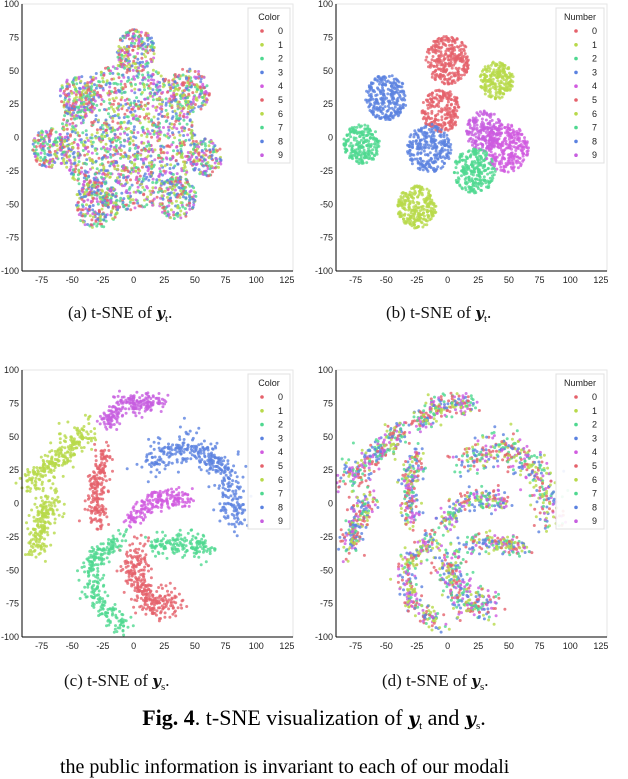  I want to click on y-tick-label: 25, so click(14, 104).